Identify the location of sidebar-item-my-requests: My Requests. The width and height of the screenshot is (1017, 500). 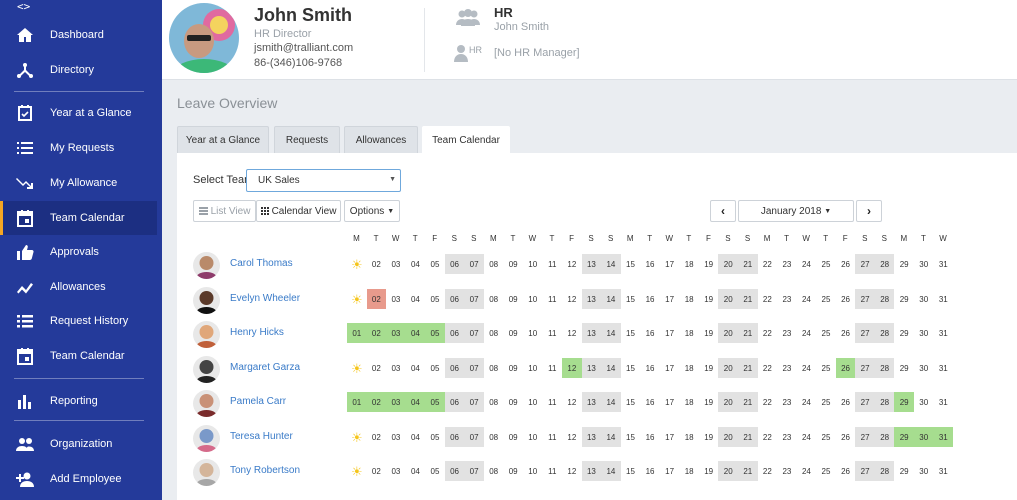
(78, 148).